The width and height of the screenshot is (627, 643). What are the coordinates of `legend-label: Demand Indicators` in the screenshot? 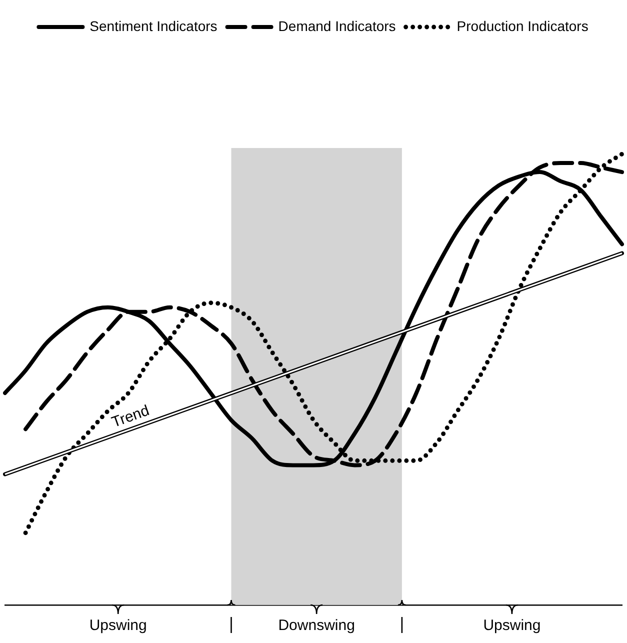 It's located at (337, 26).